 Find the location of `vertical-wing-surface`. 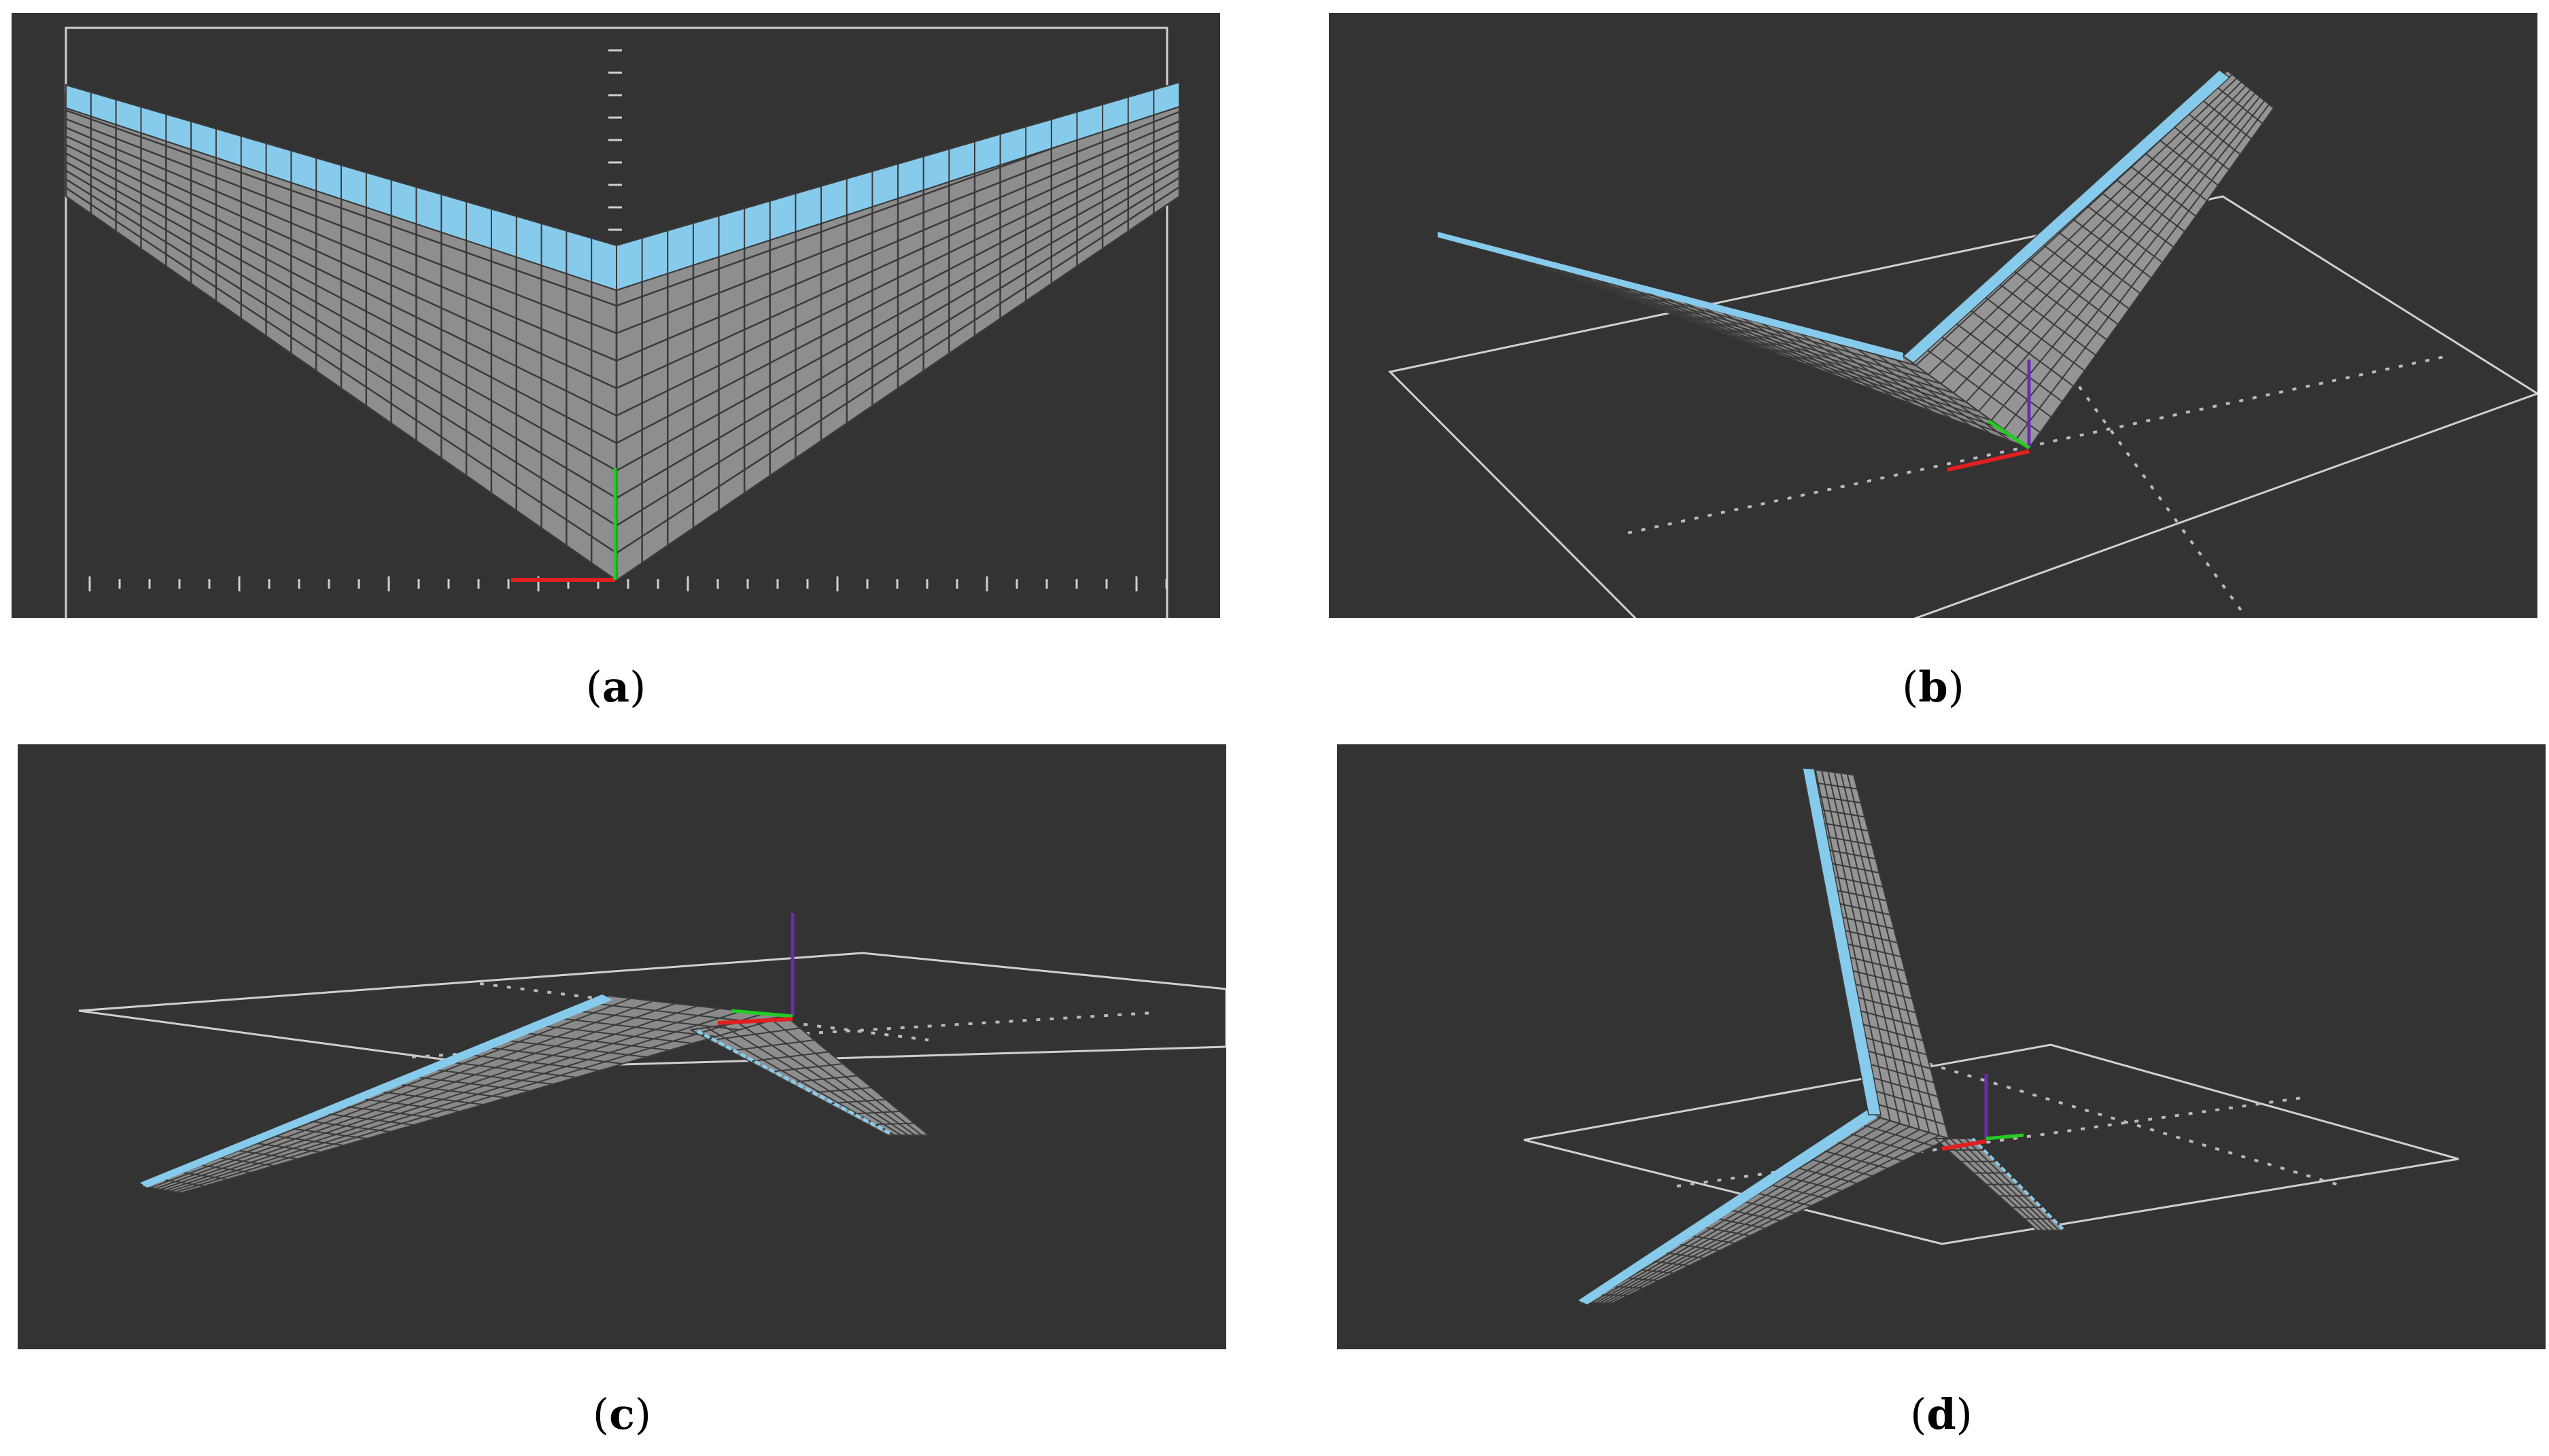

vertical-wing-surface is located at coordinates (1876, 954).